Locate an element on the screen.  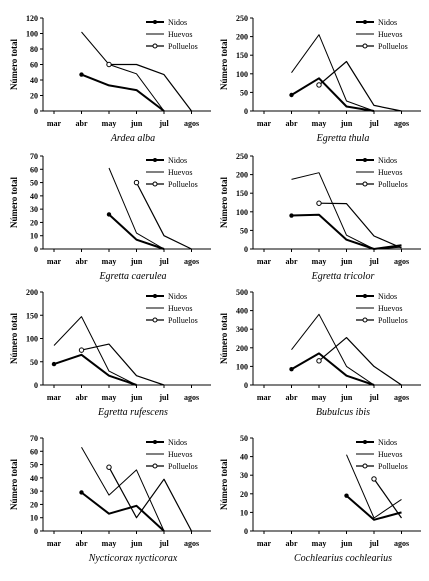
species-caption: Nycticorax nycticorax is located at coordinates (133, 558).